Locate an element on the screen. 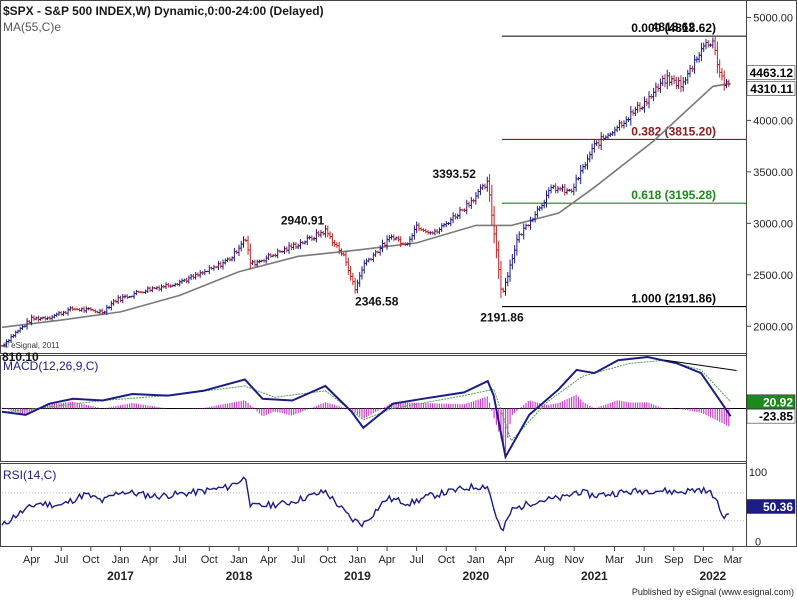 Image resolution: width=797 pixels, height=604 pixels. macd-last-value: 20.92 is located at coordinates (778, 402).